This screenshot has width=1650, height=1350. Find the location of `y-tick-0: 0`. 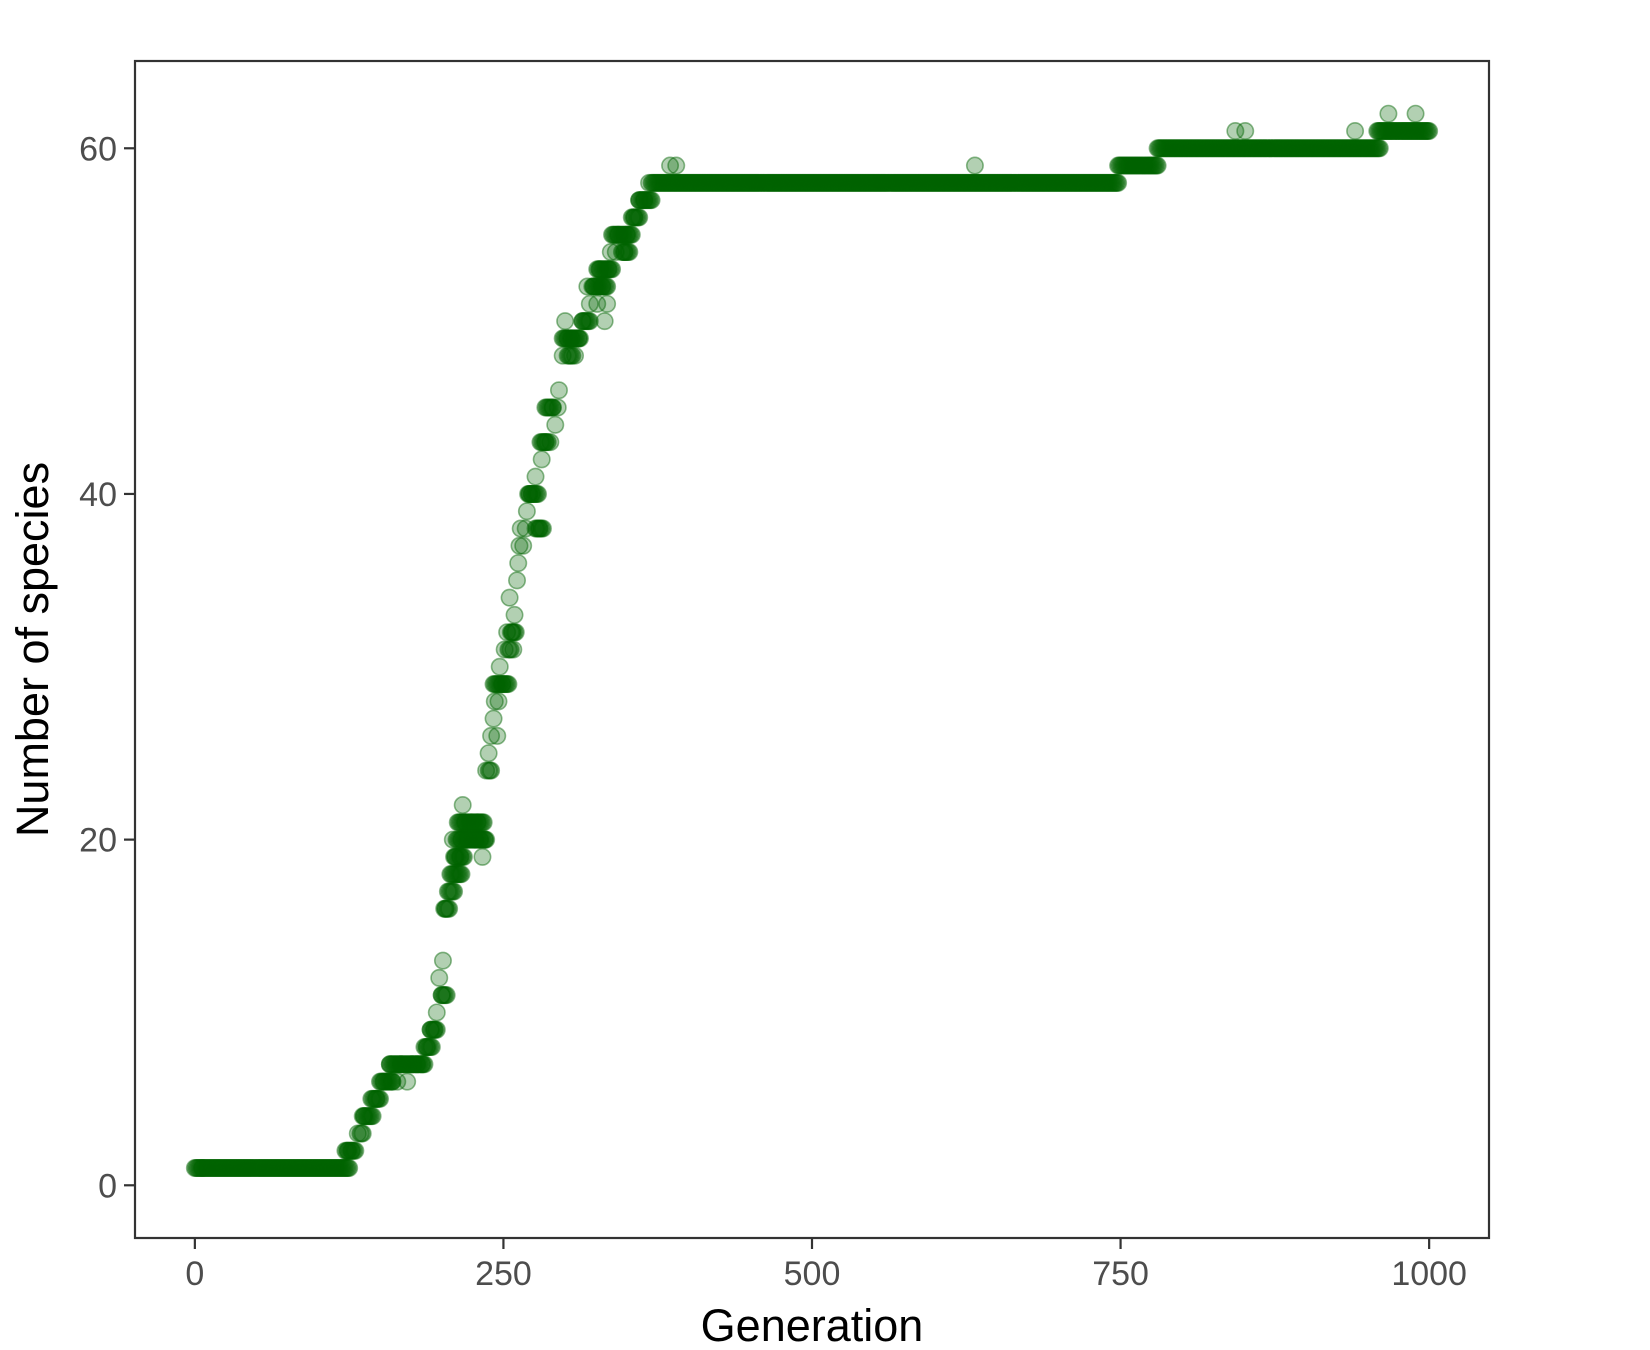

y-tick-0: 0 is located at coordinates (116, 1186).